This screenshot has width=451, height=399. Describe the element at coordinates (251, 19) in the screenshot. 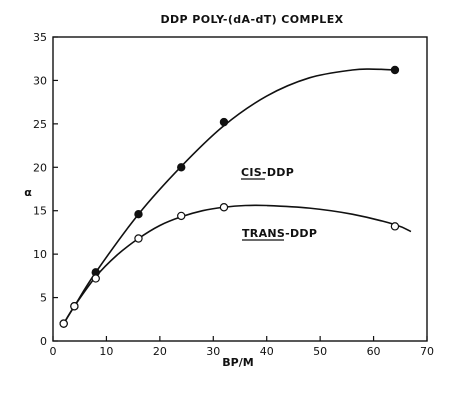

I see `chart-title: DDP POLY-(dA-dT) COMPLEX` at that location.